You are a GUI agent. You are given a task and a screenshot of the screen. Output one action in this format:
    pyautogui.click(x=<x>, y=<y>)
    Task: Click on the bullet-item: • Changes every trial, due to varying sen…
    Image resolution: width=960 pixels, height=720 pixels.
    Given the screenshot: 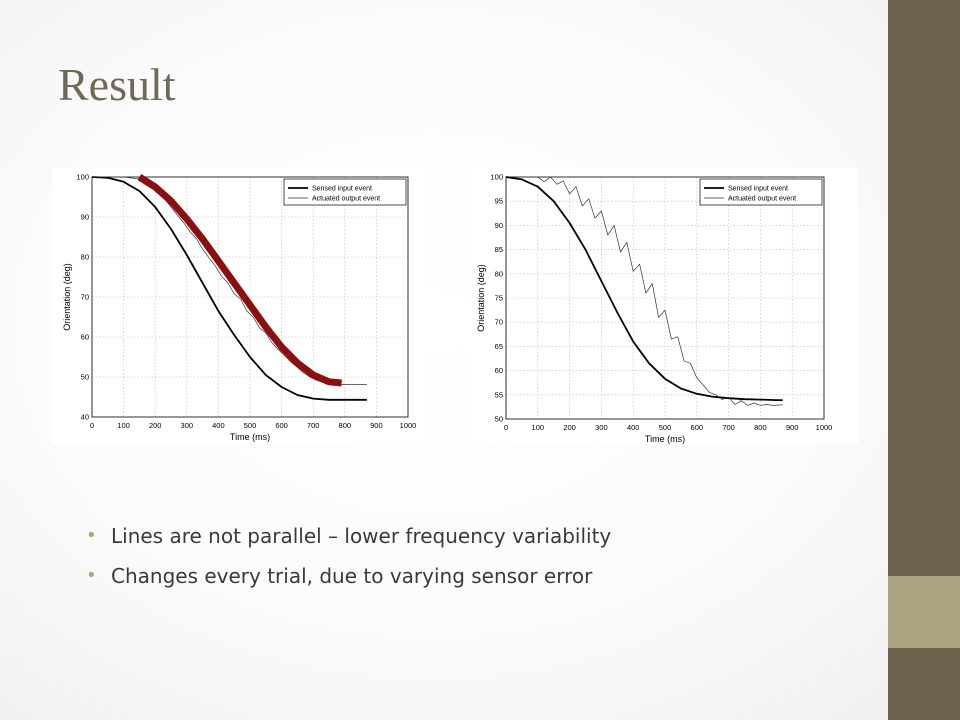 What is the action you would take?
    pyautogui.click(x=348, y=576)
    